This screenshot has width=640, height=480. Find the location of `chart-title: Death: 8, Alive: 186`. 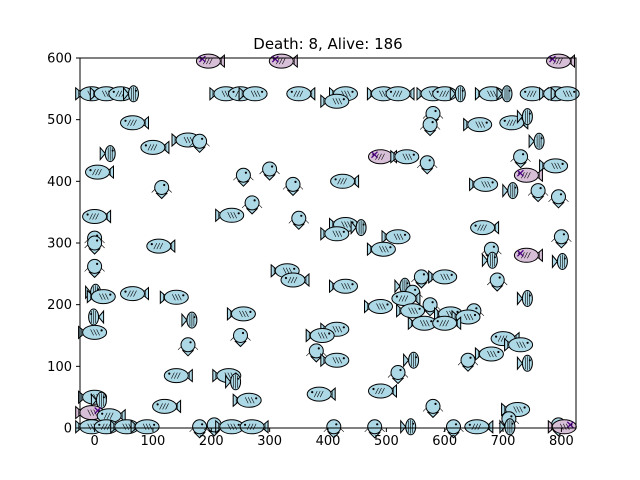

chart-title: Death: 8, Alive: 186 is located at coordinates (327, 44).